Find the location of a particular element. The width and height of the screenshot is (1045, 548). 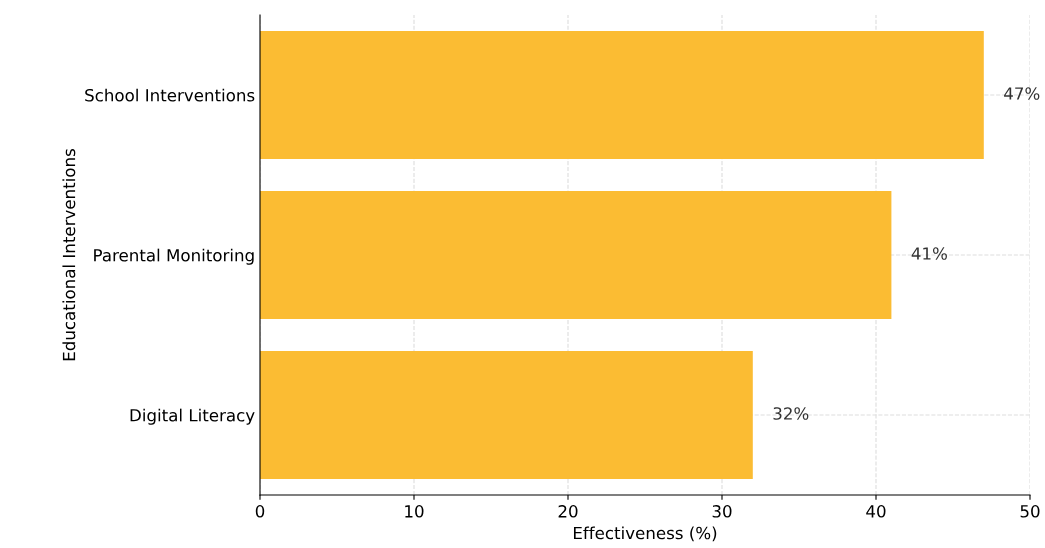

x-tick-label: 0 is located at coordinates (260, 511).